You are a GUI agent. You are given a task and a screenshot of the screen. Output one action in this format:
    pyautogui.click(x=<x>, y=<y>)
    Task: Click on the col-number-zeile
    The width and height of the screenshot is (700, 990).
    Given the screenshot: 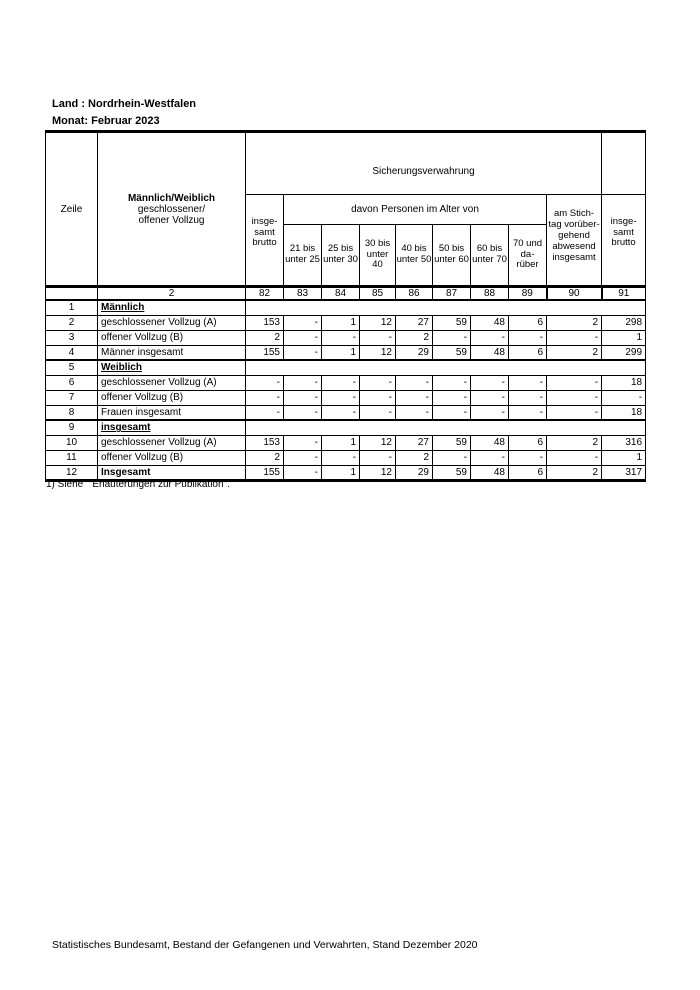 What is the action you would take?
    pyautogui.click(x=71, y=293)
    